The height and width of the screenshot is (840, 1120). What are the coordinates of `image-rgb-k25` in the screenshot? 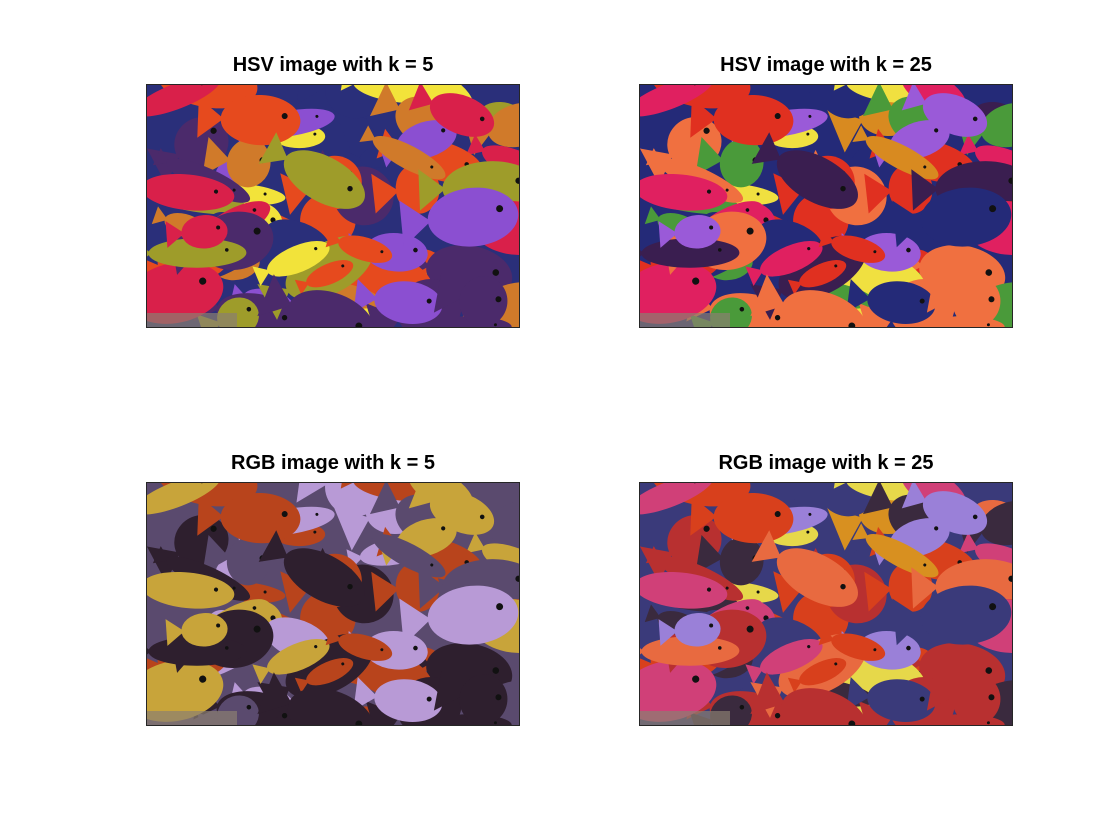 It's located at (826, 604).